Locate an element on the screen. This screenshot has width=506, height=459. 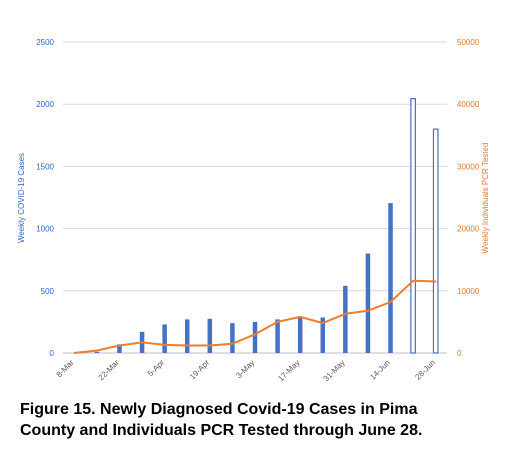
y-tick-label-left: 0 is located at coordinates (52, 353).